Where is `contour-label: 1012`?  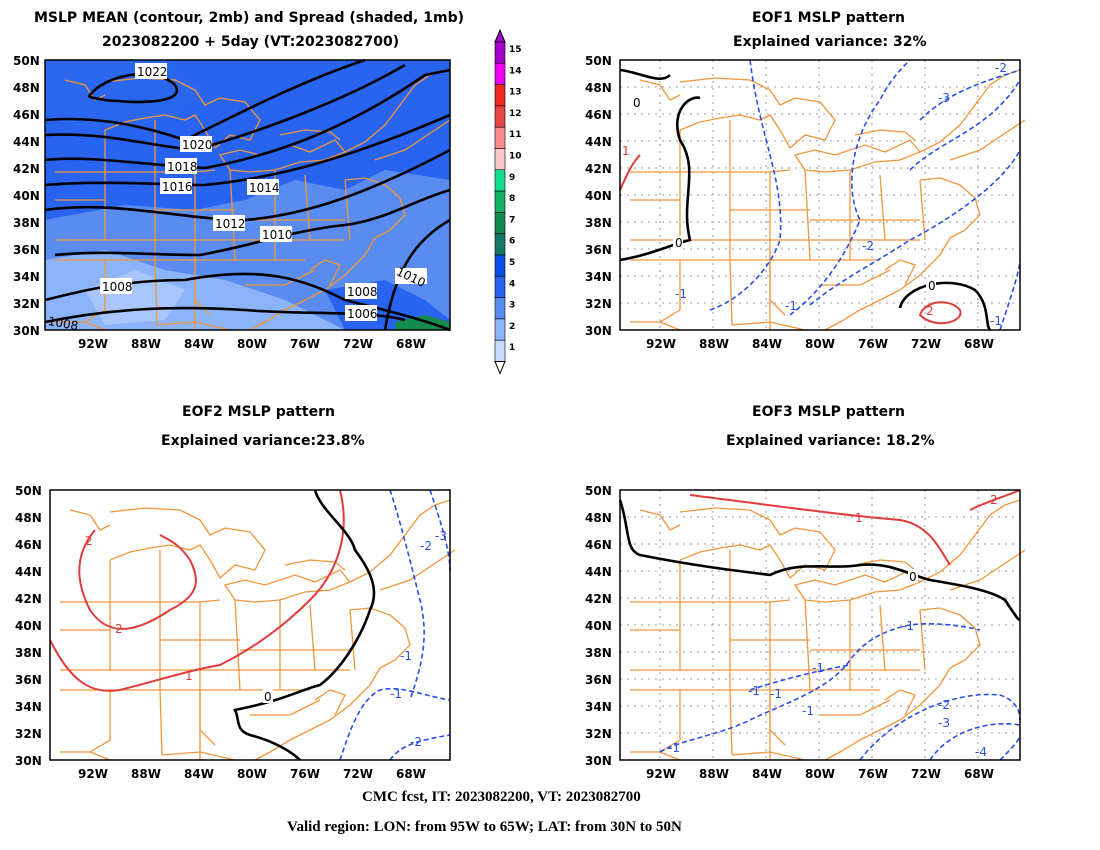
contour-label: 1012 is located at coordinates (230, 224).